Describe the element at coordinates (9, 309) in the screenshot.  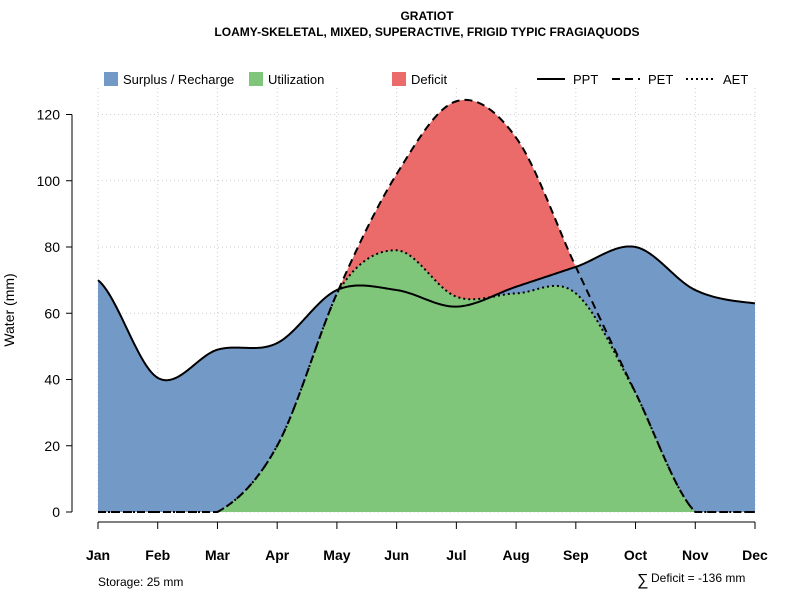
I see `y-axis-label: Water (mm)` at that location.